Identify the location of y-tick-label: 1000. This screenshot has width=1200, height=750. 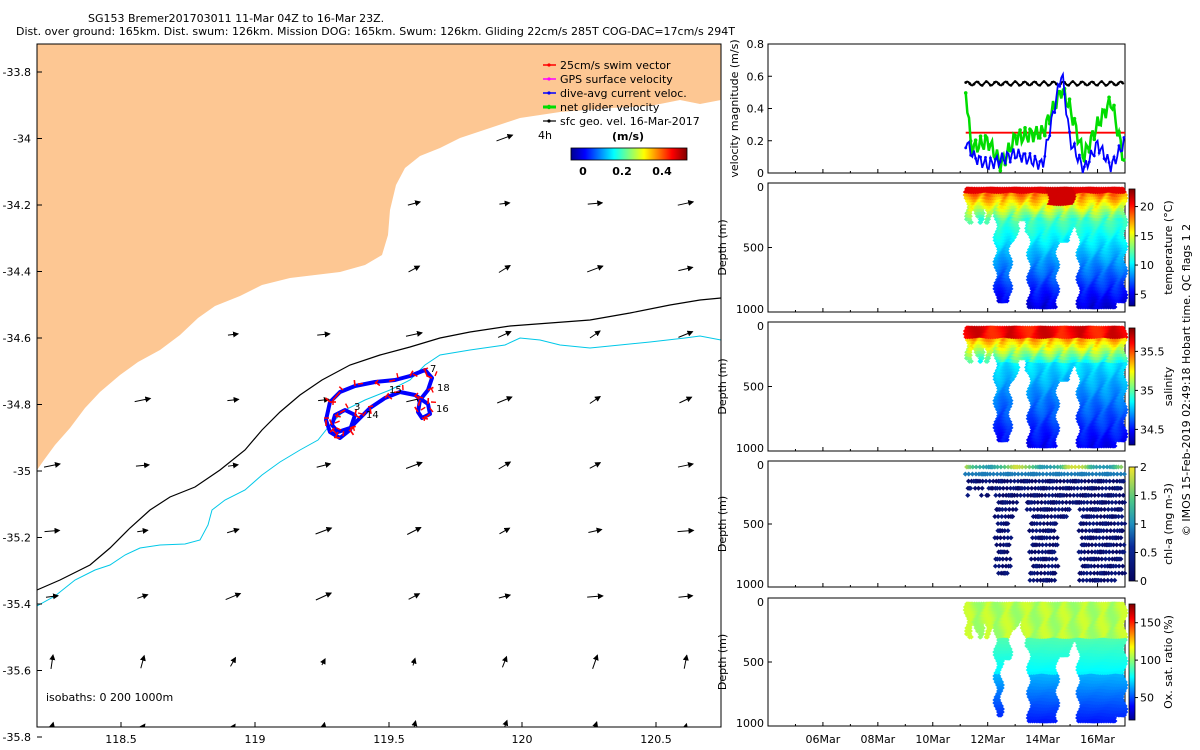
(750, 309).